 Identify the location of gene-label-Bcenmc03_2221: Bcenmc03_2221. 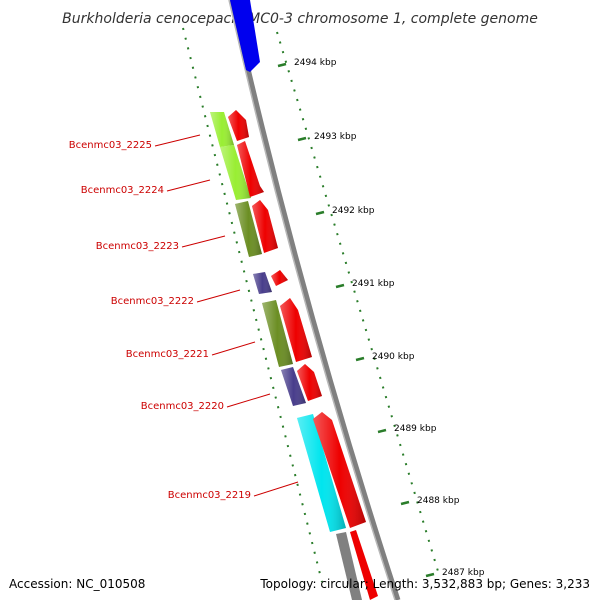
(167, 354).